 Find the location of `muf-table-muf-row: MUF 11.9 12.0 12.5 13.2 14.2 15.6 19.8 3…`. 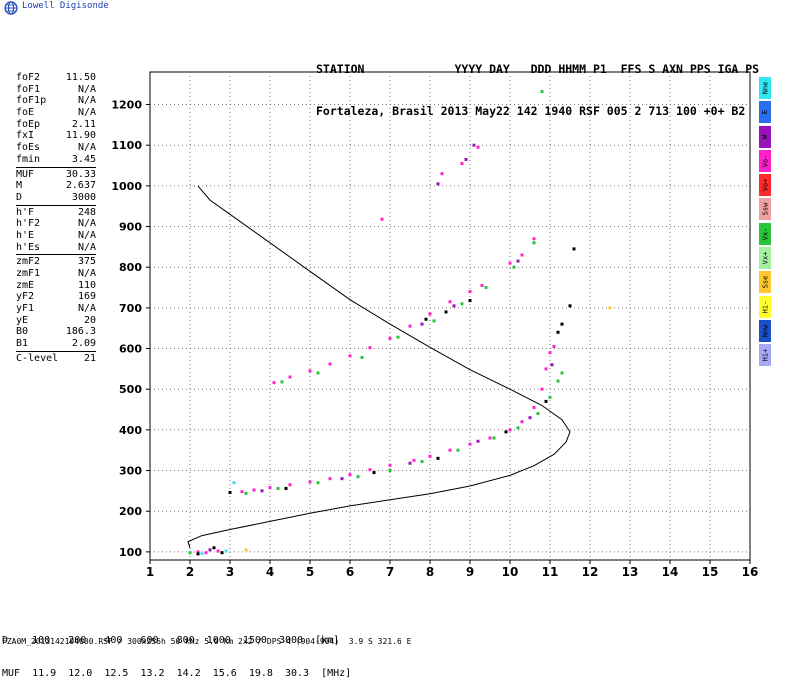

muf-table-muf-row: MUF 11.9 12.0 12.5 13.2 14.2 15.6 19.8 3… is located at coordinates (177, 673).